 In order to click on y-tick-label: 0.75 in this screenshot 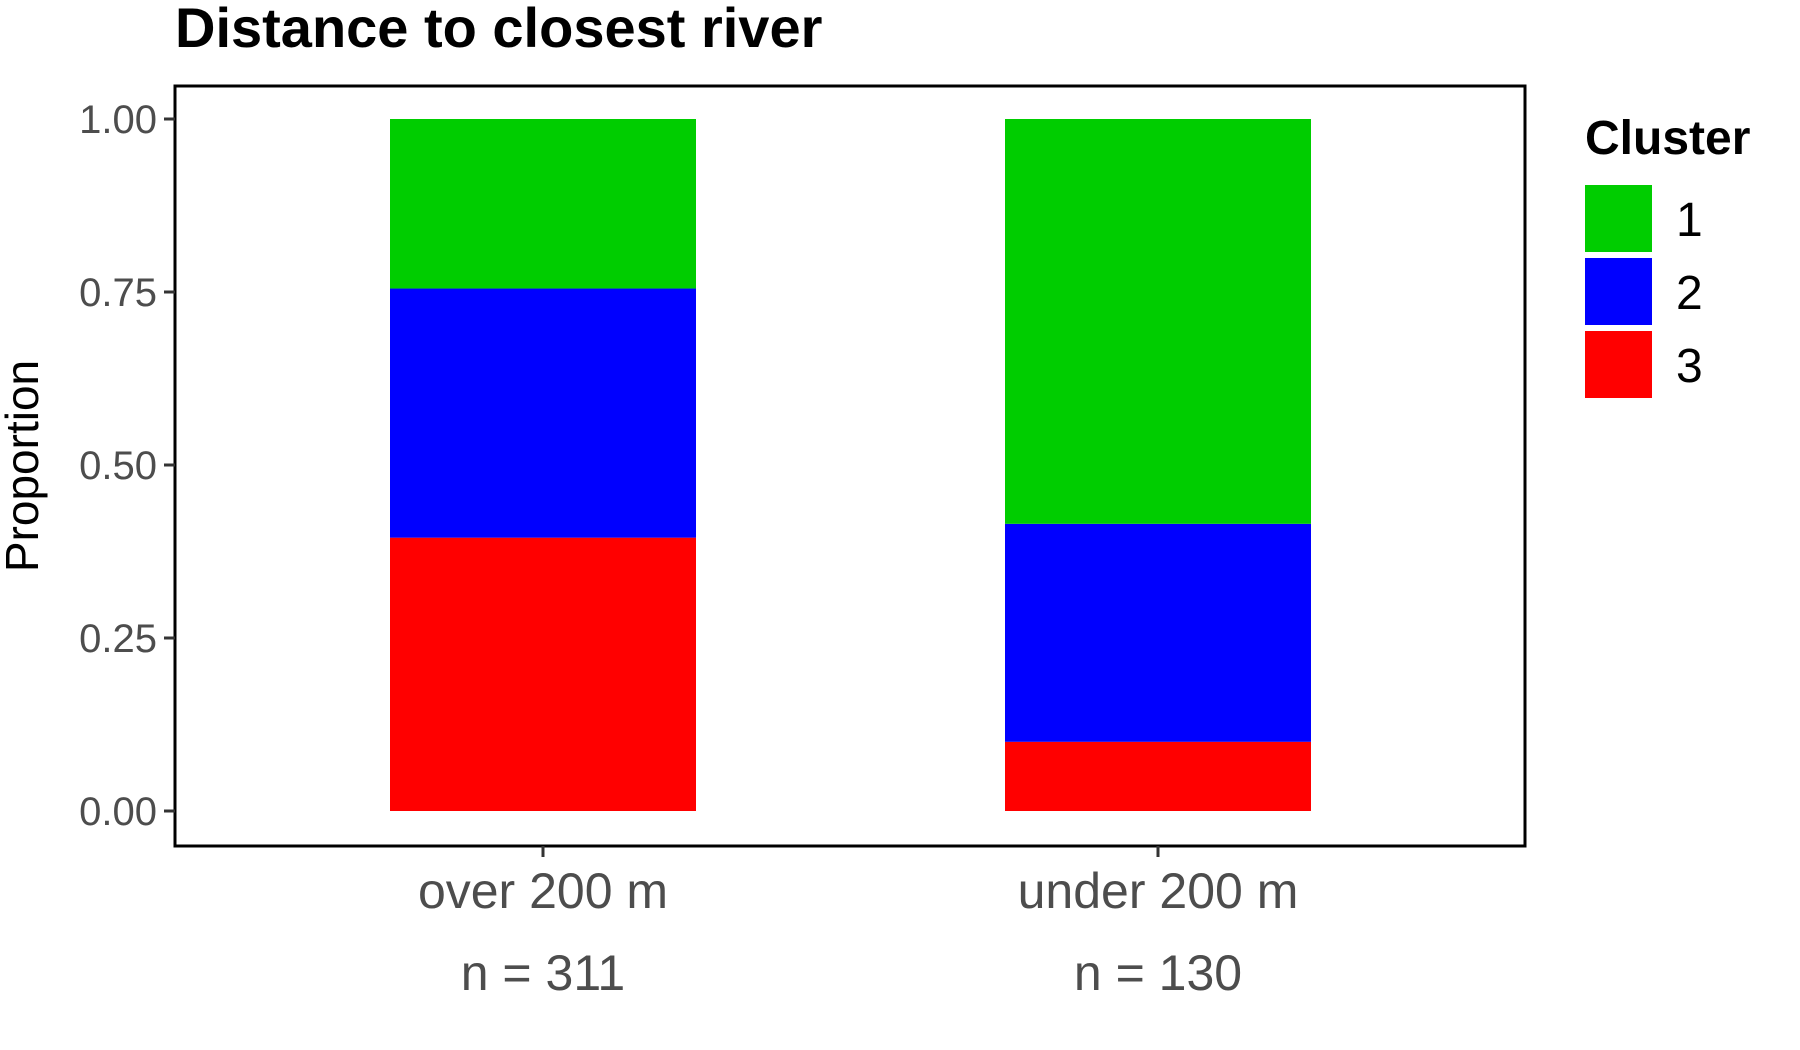, I will do `click(118, 293)`.